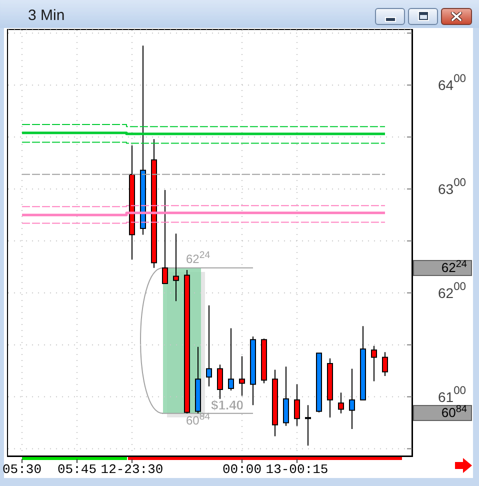 This screenshot has height=486, width=479. I want to click on text: 60$^{84}$, so click(454, 412).